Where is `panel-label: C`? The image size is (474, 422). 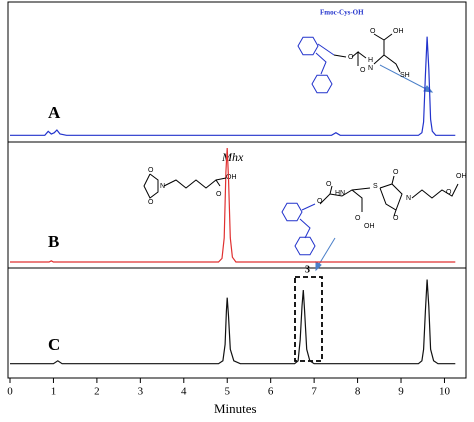
panel-label: C is located at coordinates (54, 344).